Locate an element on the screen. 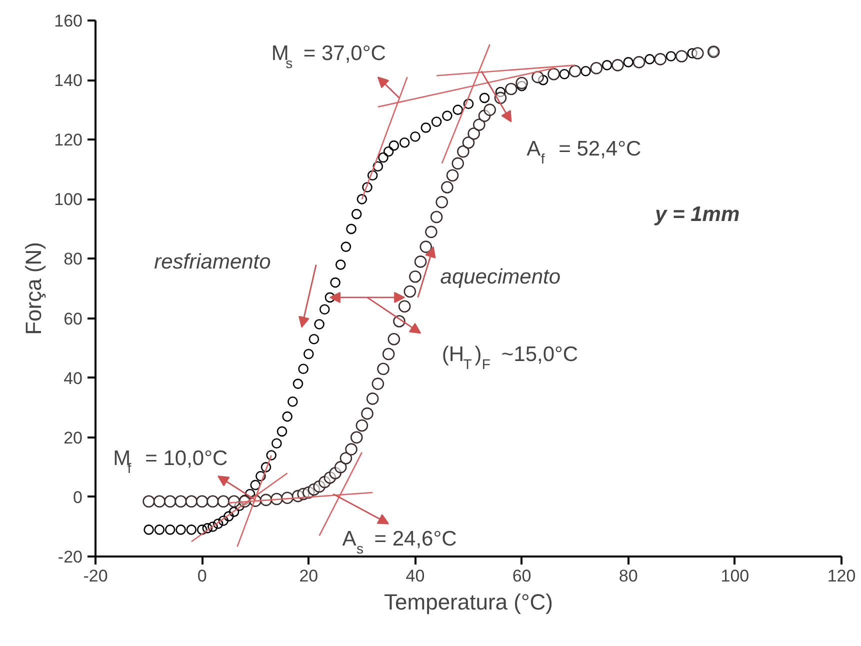 This screenshot has width=861, height=646. annotation: resfriamento is located at coordinates (213, 262).